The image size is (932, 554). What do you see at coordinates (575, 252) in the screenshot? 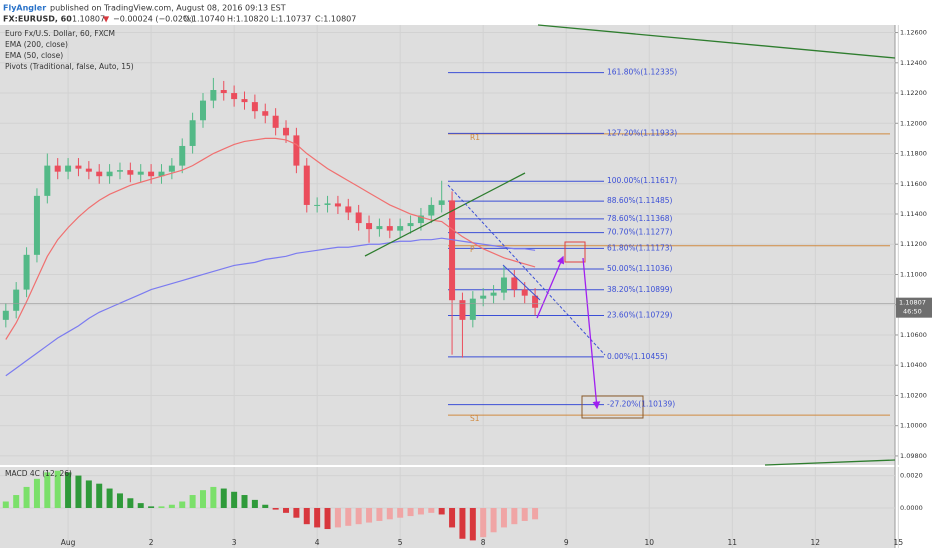
I see `target-box` at bounding box center [575, 252].